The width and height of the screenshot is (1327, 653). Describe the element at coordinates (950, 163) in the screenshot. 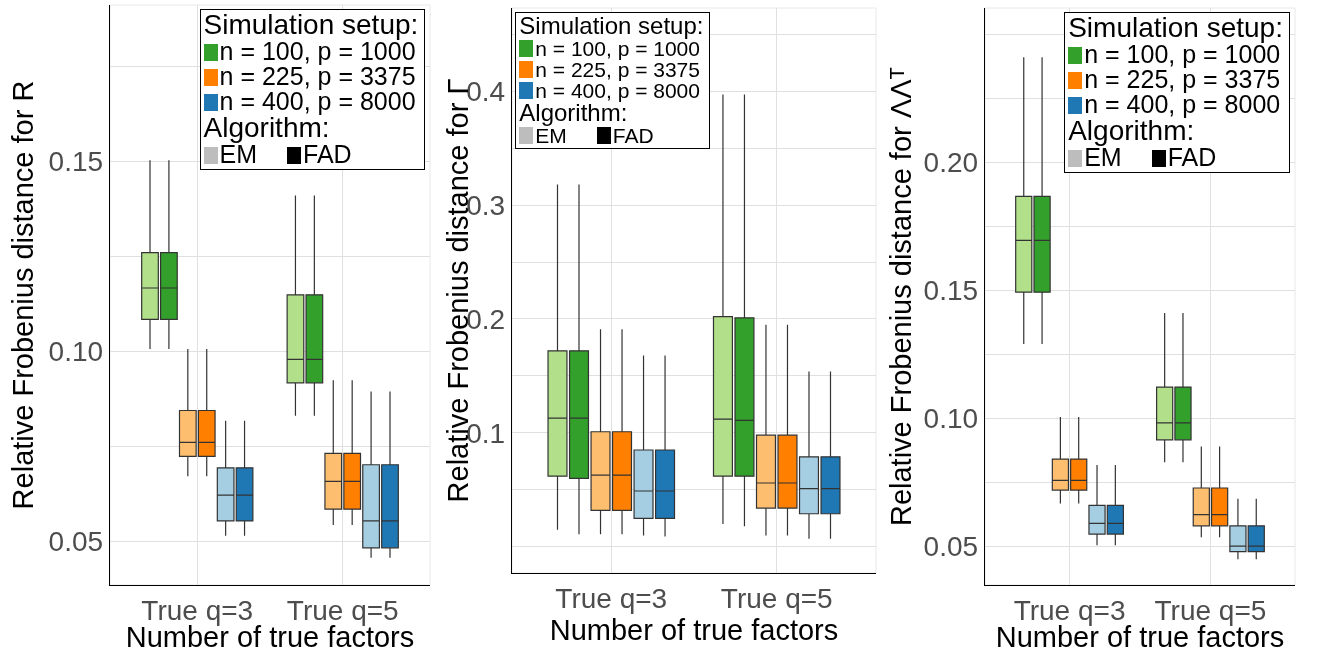

I see `y-tick-label: 0.20` at that location.